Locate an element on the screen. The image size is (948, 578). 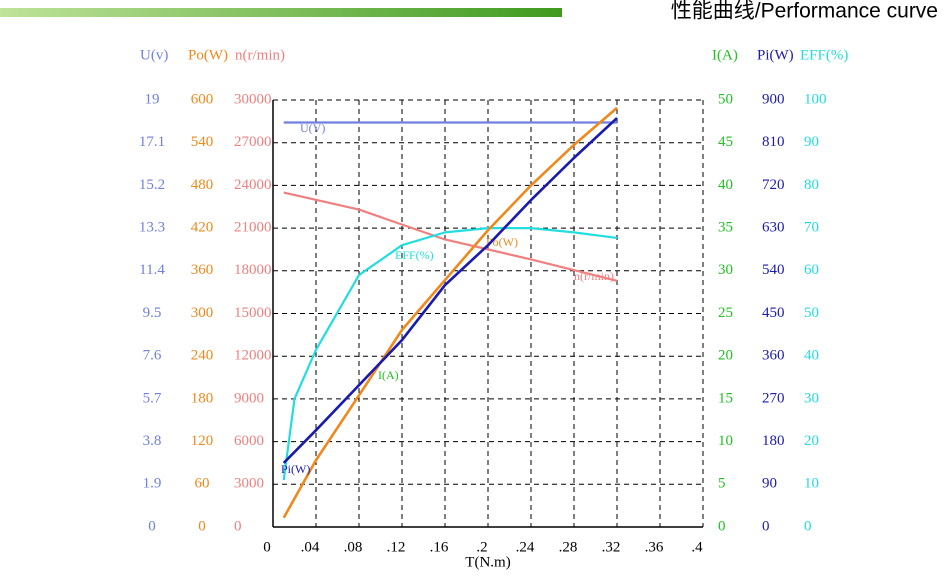
y-tick-label: 240 is located at coordinates (202, 356).